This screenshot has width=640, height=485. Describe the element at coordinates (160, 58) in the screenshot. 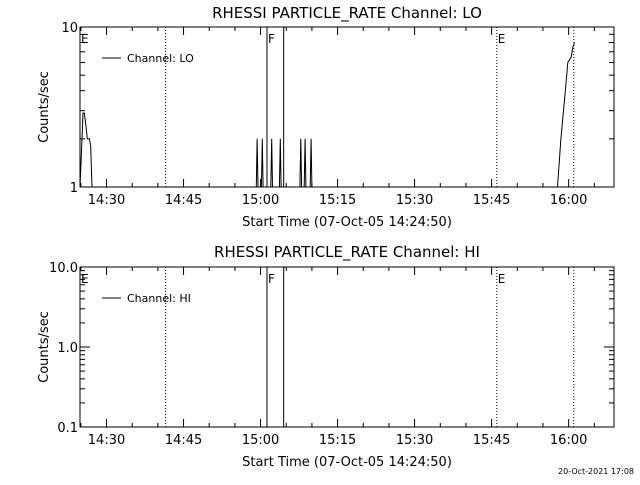

I see `legend-entry: Channel: LO` at that location.